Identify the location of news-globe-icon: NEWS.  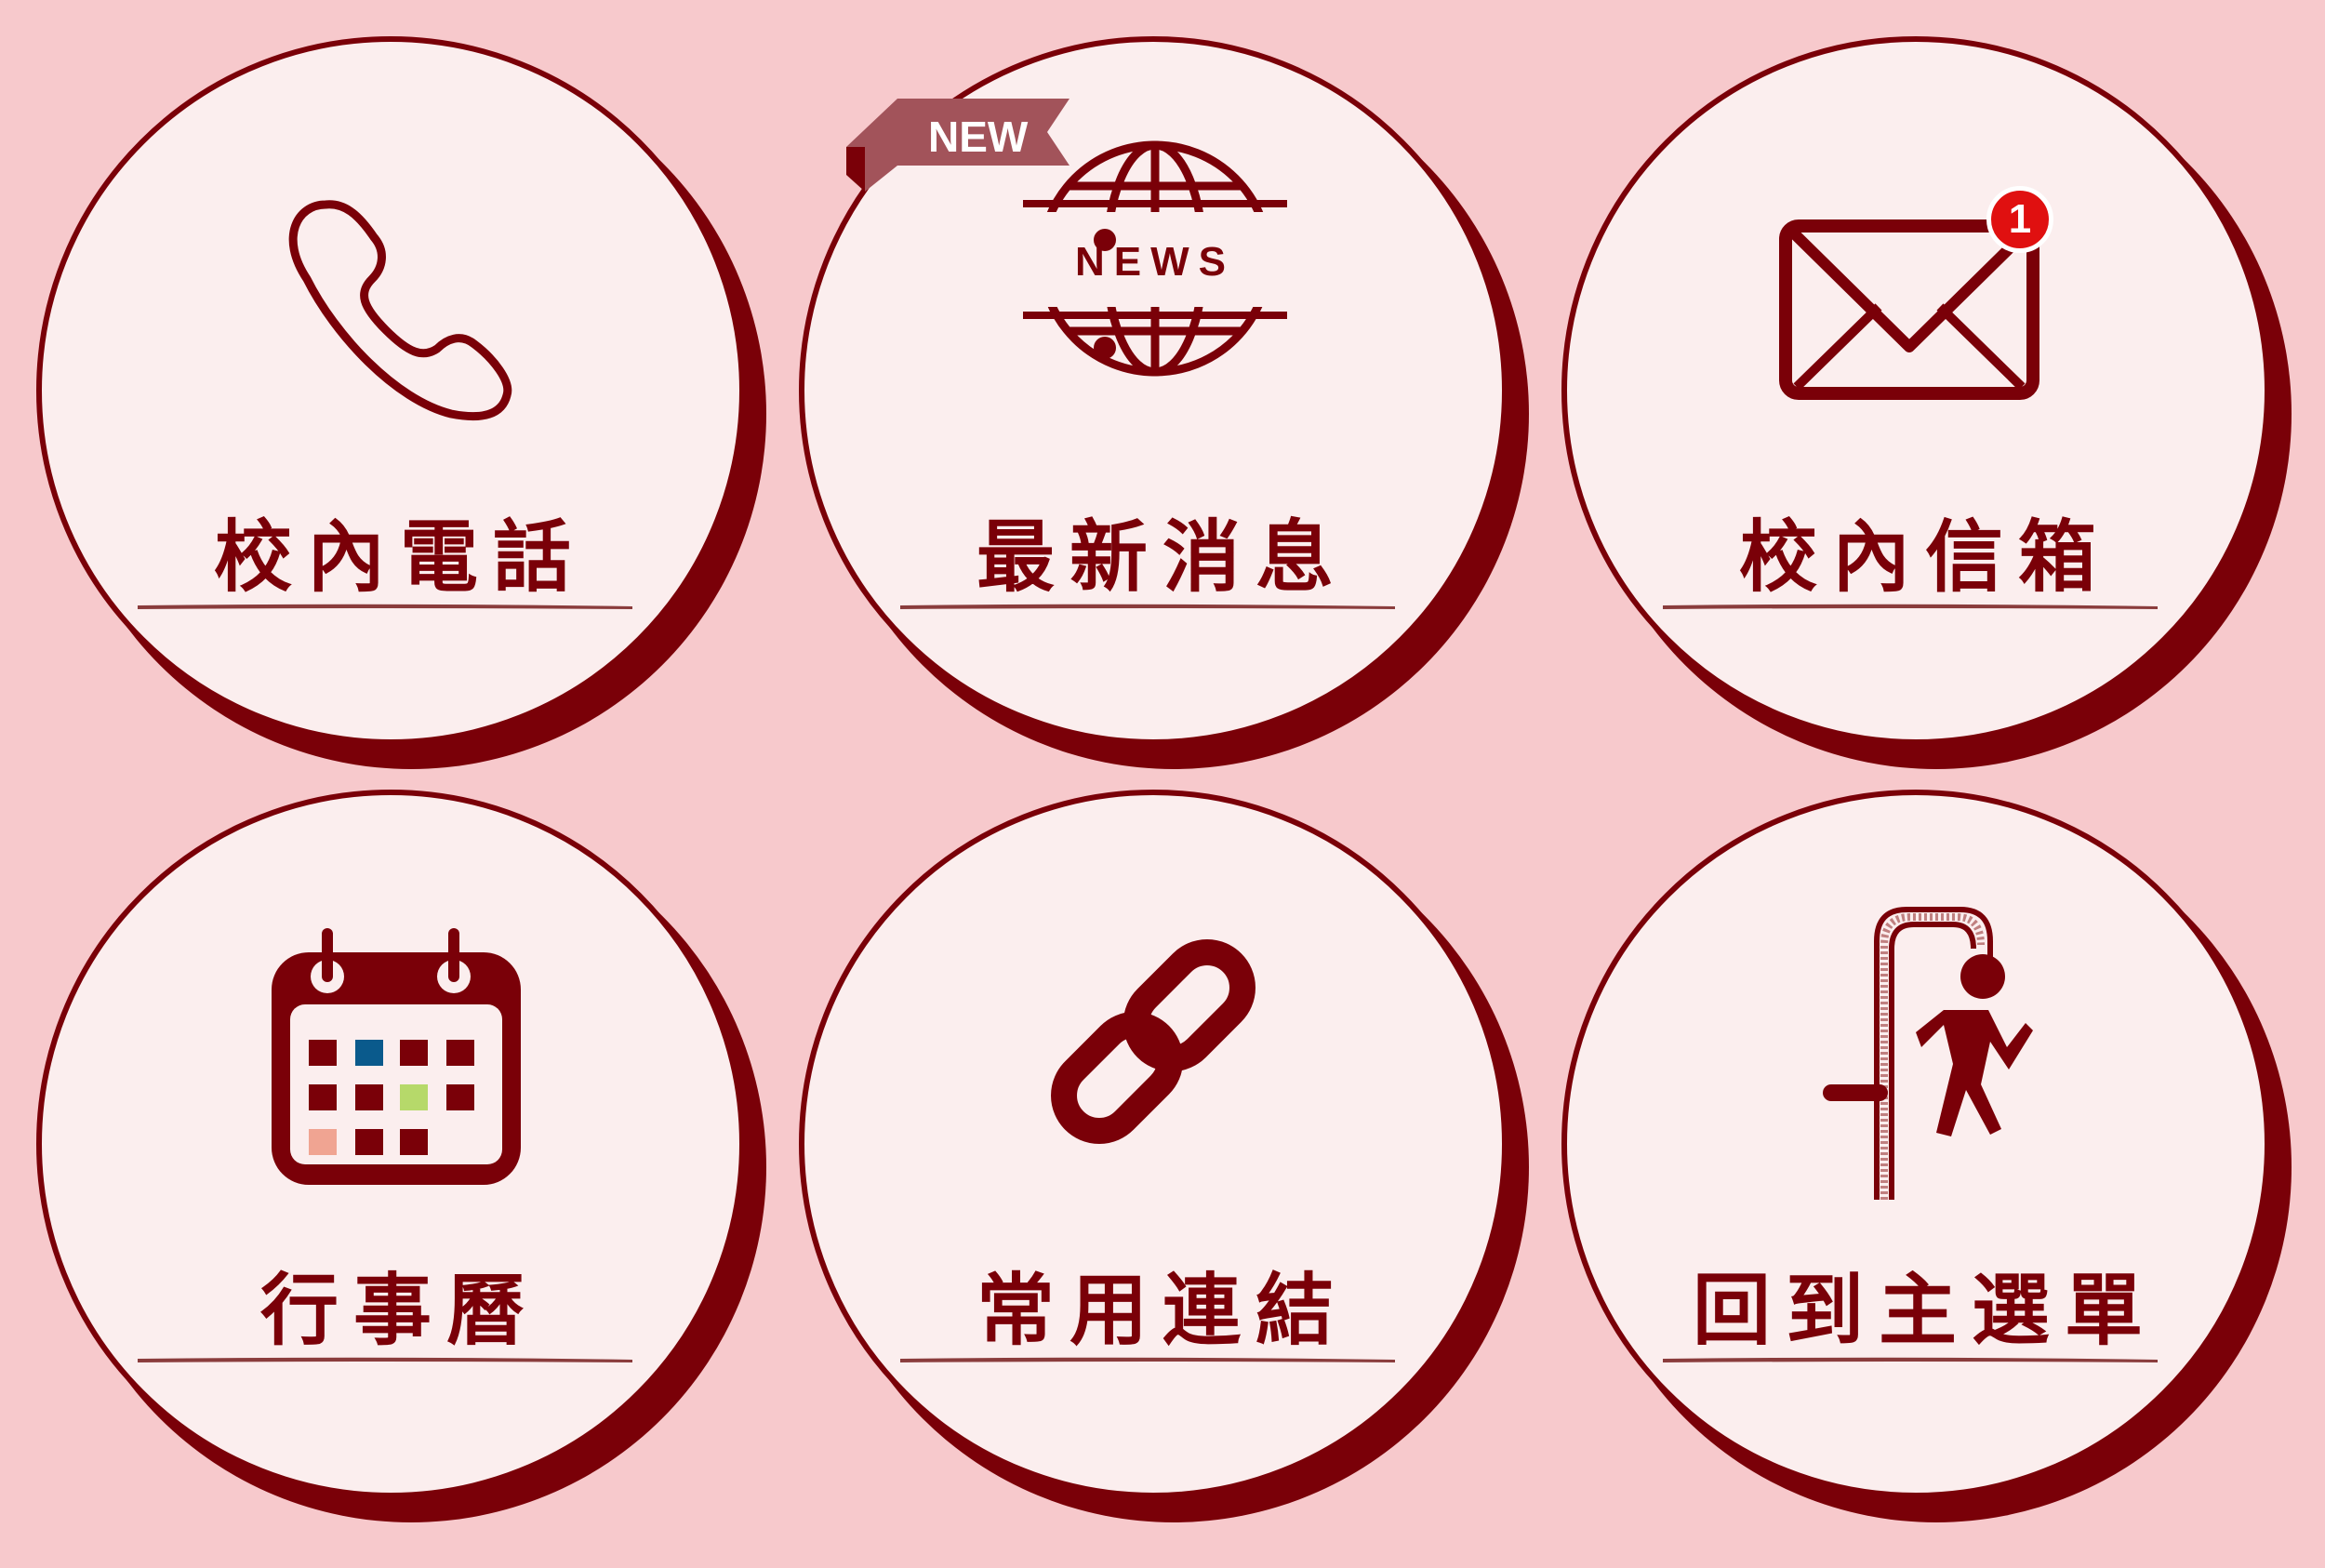
(1155, 258).